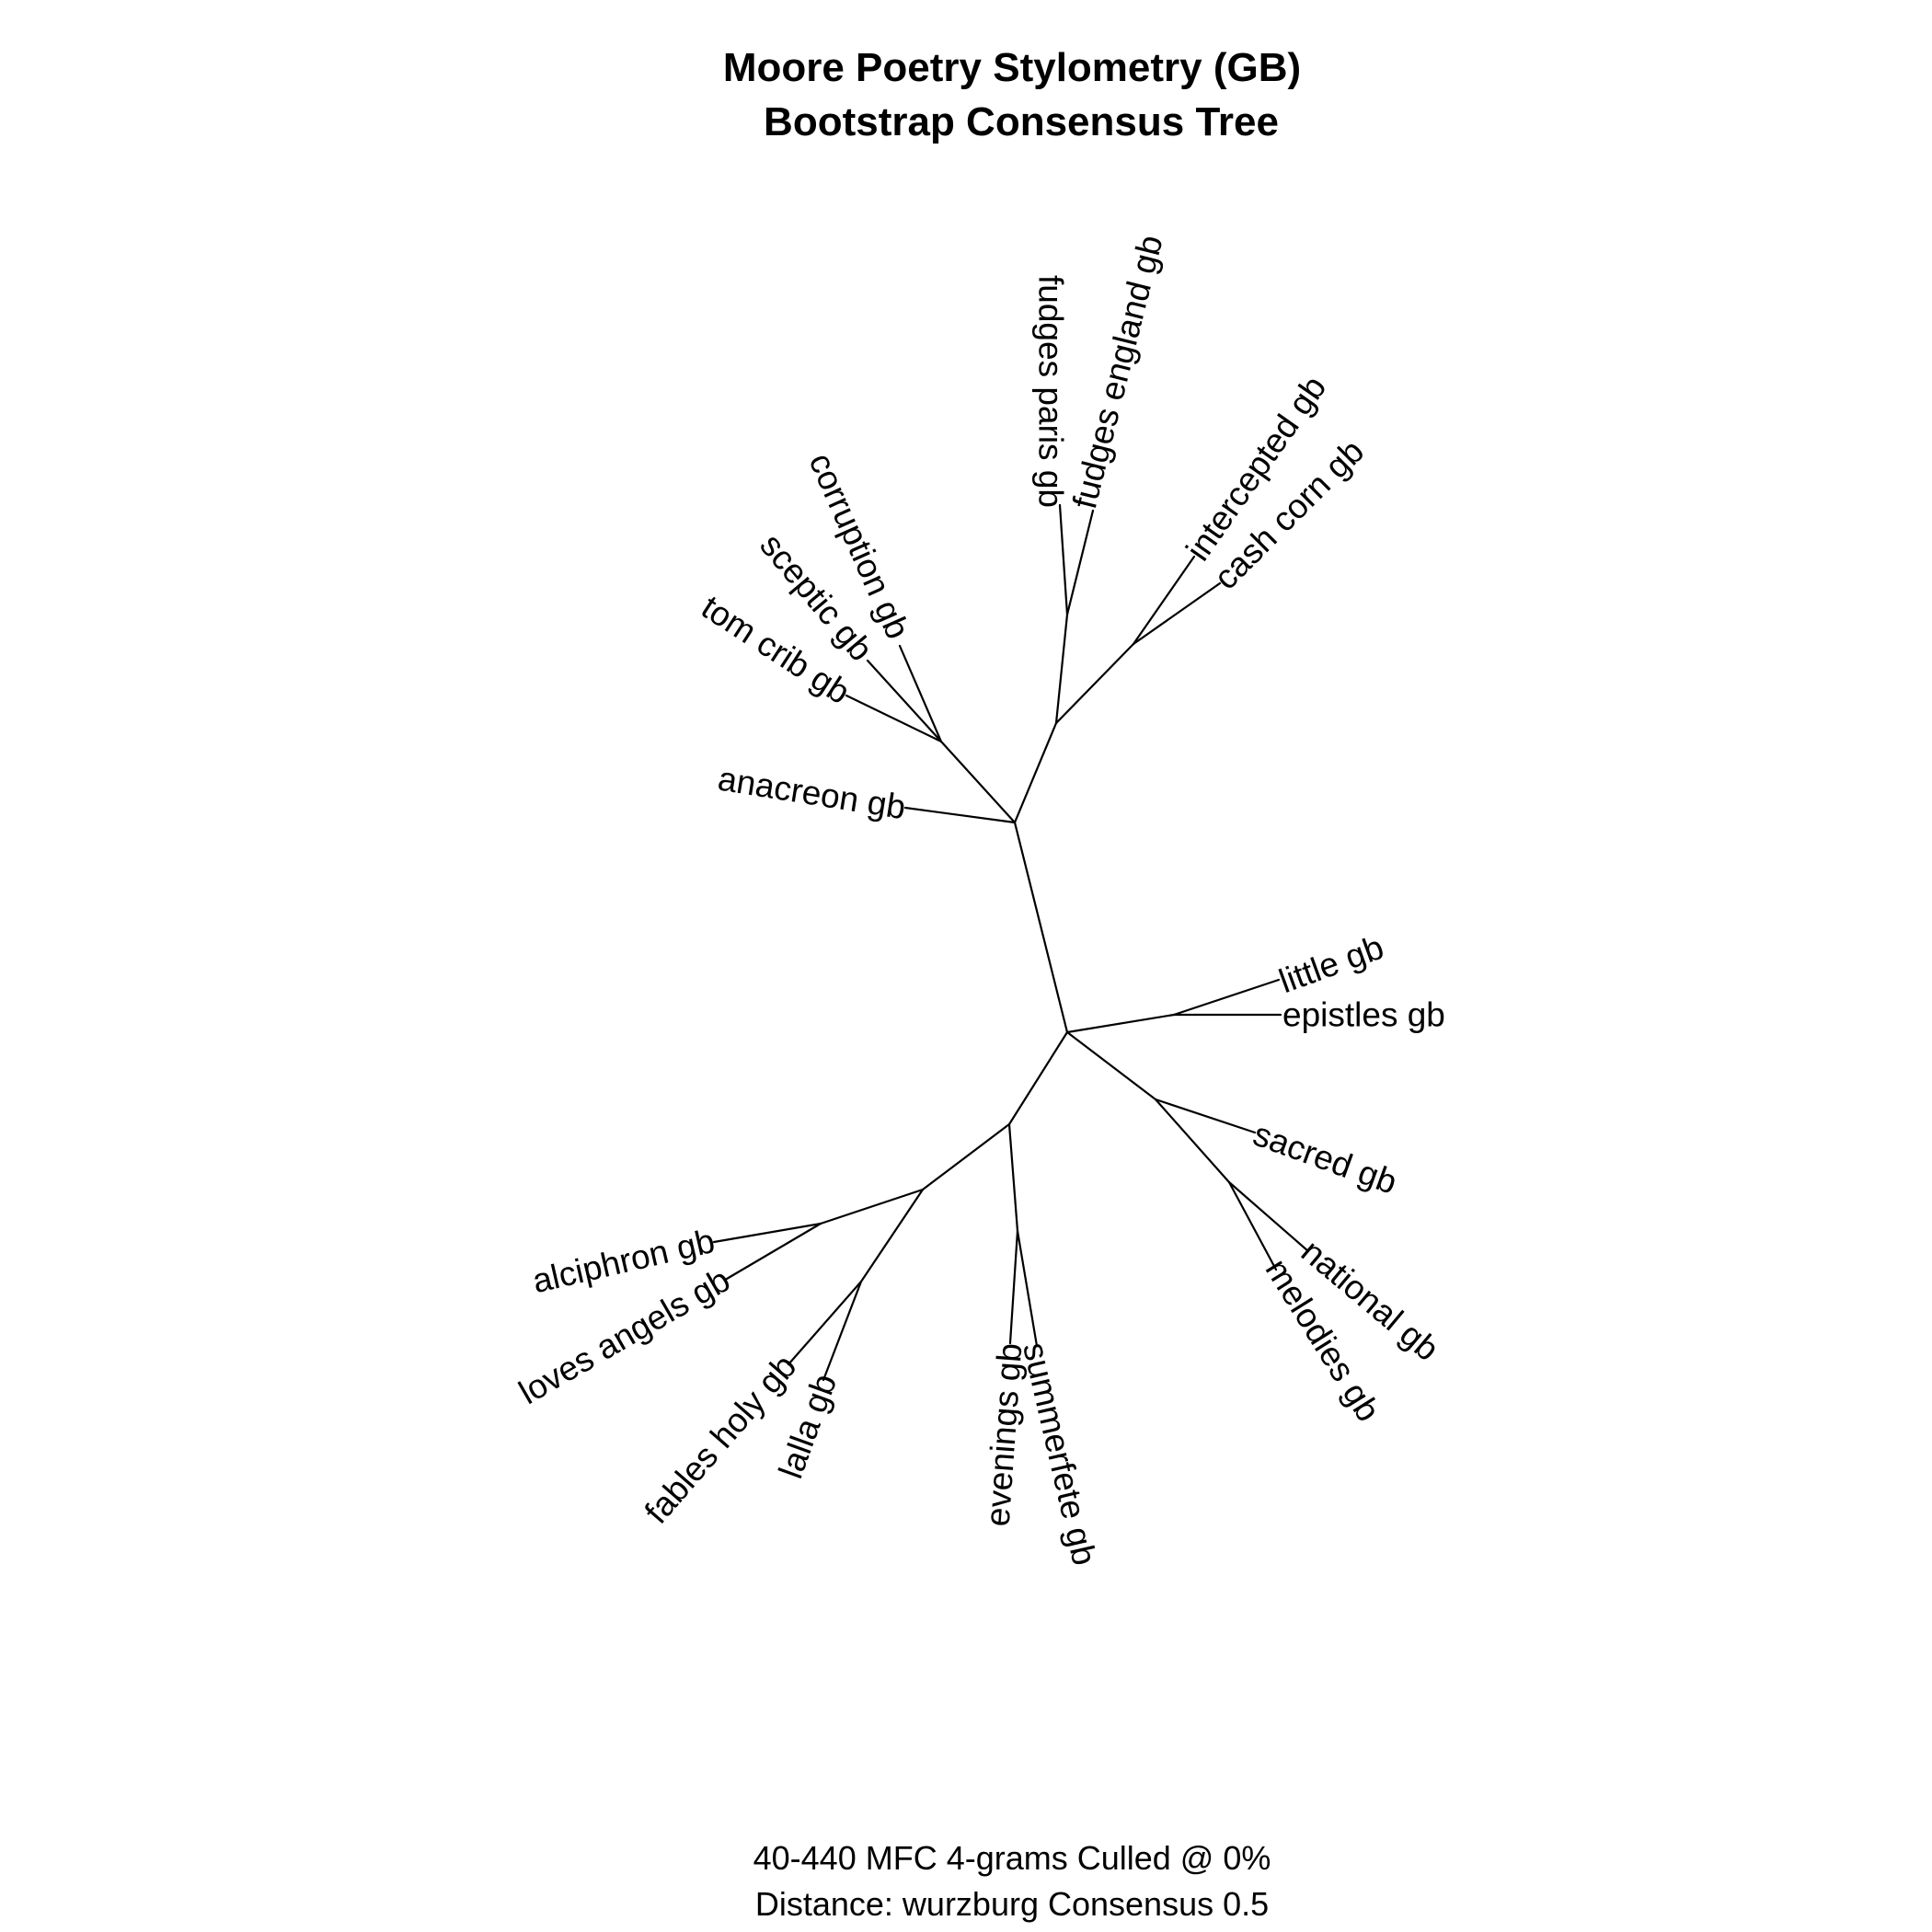 Image resolution: width=1932 pixels, height=1932 pixels. What do you see at coordinates (1038, 1078) in the screenshot?
I see `tree-edge-root-low` at bounding box center [1038, 1078].